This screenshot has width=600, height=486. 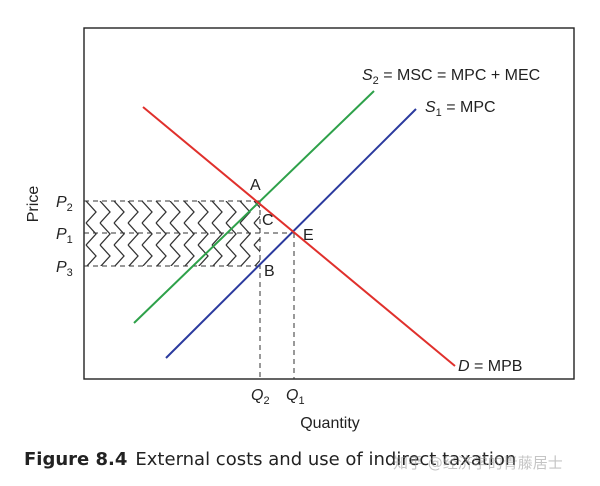 I want to click on q2-label: Q2, so click(x=260, y=397).